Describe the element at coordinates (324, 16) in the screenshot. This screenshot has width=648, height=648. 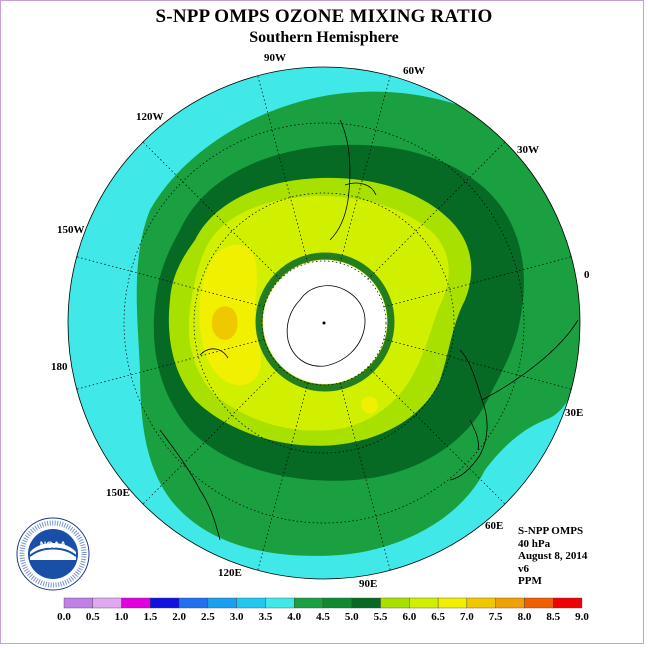
I see `page-title: S-NPP OMPS OZONE MIXING RATIO` at that location.